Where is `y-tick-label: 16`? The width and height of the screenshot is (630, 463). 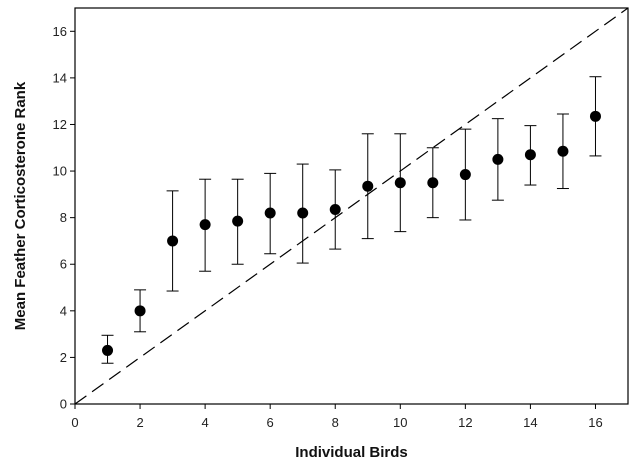
y-tick-label: 16 is located at coordinates (60, 31).